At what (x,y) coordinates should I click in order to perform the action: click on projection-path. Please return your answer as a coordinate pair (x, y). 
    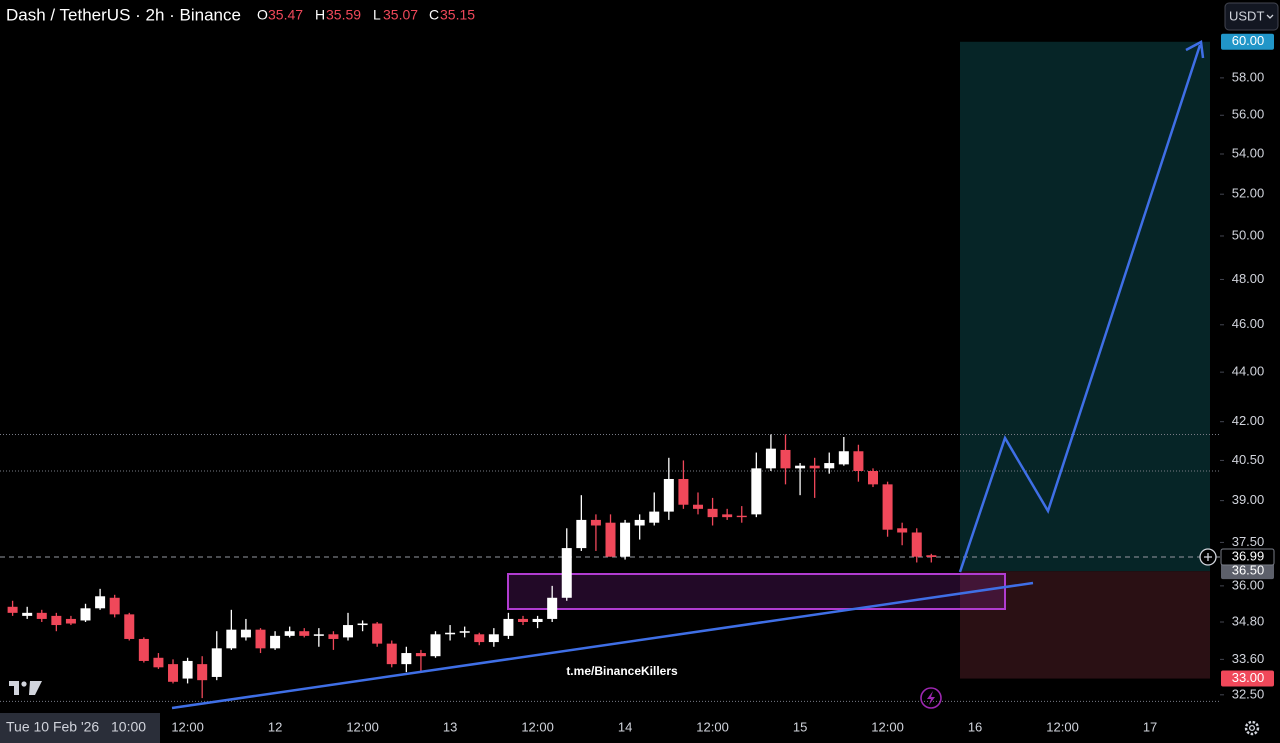
    Looking at the image, I should click on (1080, 308).